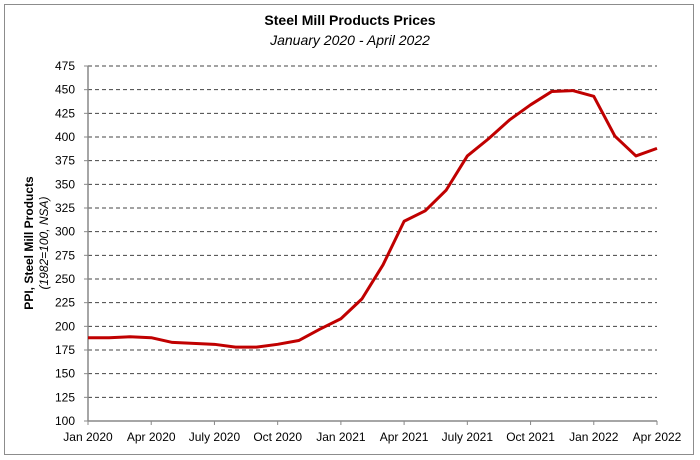 This screenshot has height=460, width=700. Describe the element at coordinates (65, 66) in the screenshot. I see `y-tick-label: 475` at that location.